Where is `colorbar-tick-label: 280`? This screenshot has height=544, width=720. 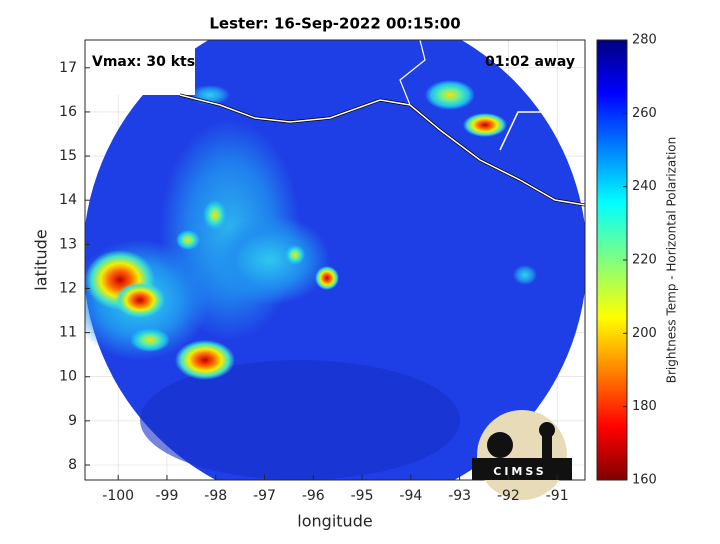
colorbar-tick-label: 280 is located at coordinates (644, 40).